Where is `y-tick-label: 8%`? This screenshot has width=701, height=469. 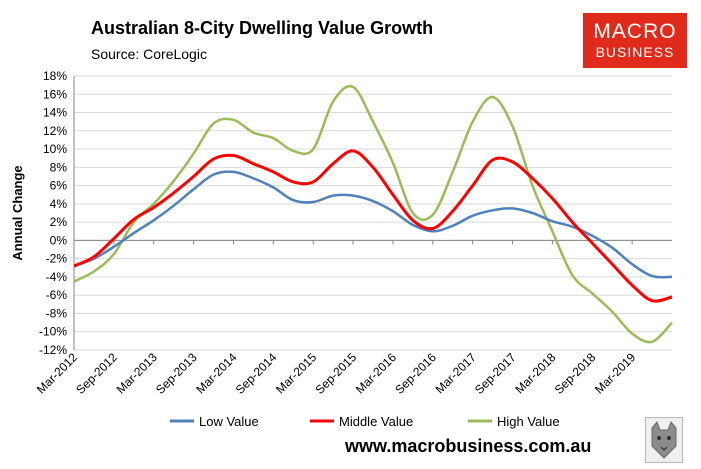 y-tick-label: 8% is located at coordinates (59, 167).